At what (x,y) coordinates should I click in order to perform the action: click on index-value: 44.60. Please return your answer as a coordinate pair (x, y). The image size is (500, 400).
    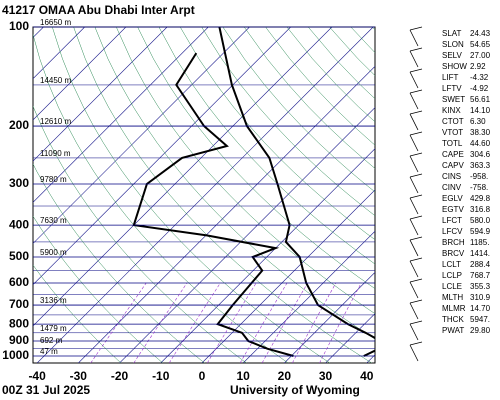
    Looking at the image, I should click on (480, 143).